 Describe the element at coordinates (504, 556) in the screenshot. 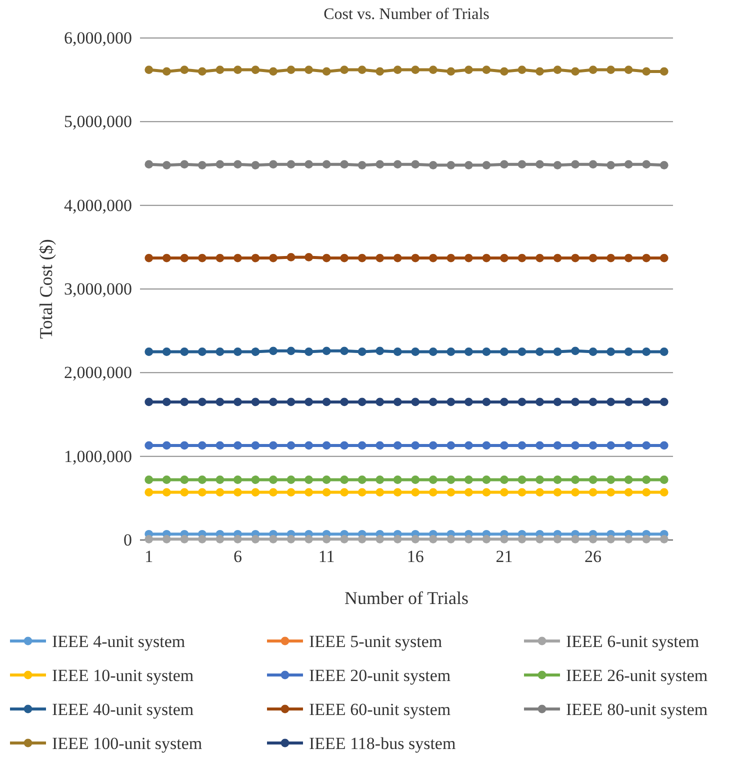

I see `x-tick-label: 21` at that location.